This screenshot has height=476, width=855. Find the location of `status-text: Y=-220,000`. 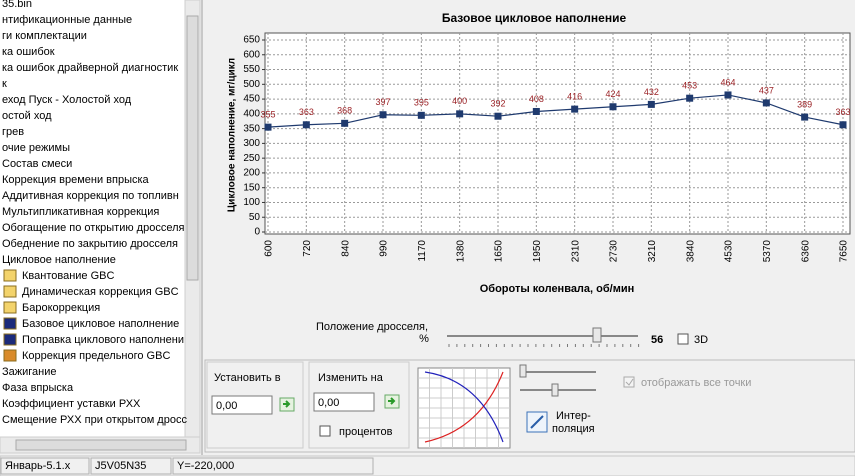

status-text: Y=-220,000 is located at coordinates (205, 466).